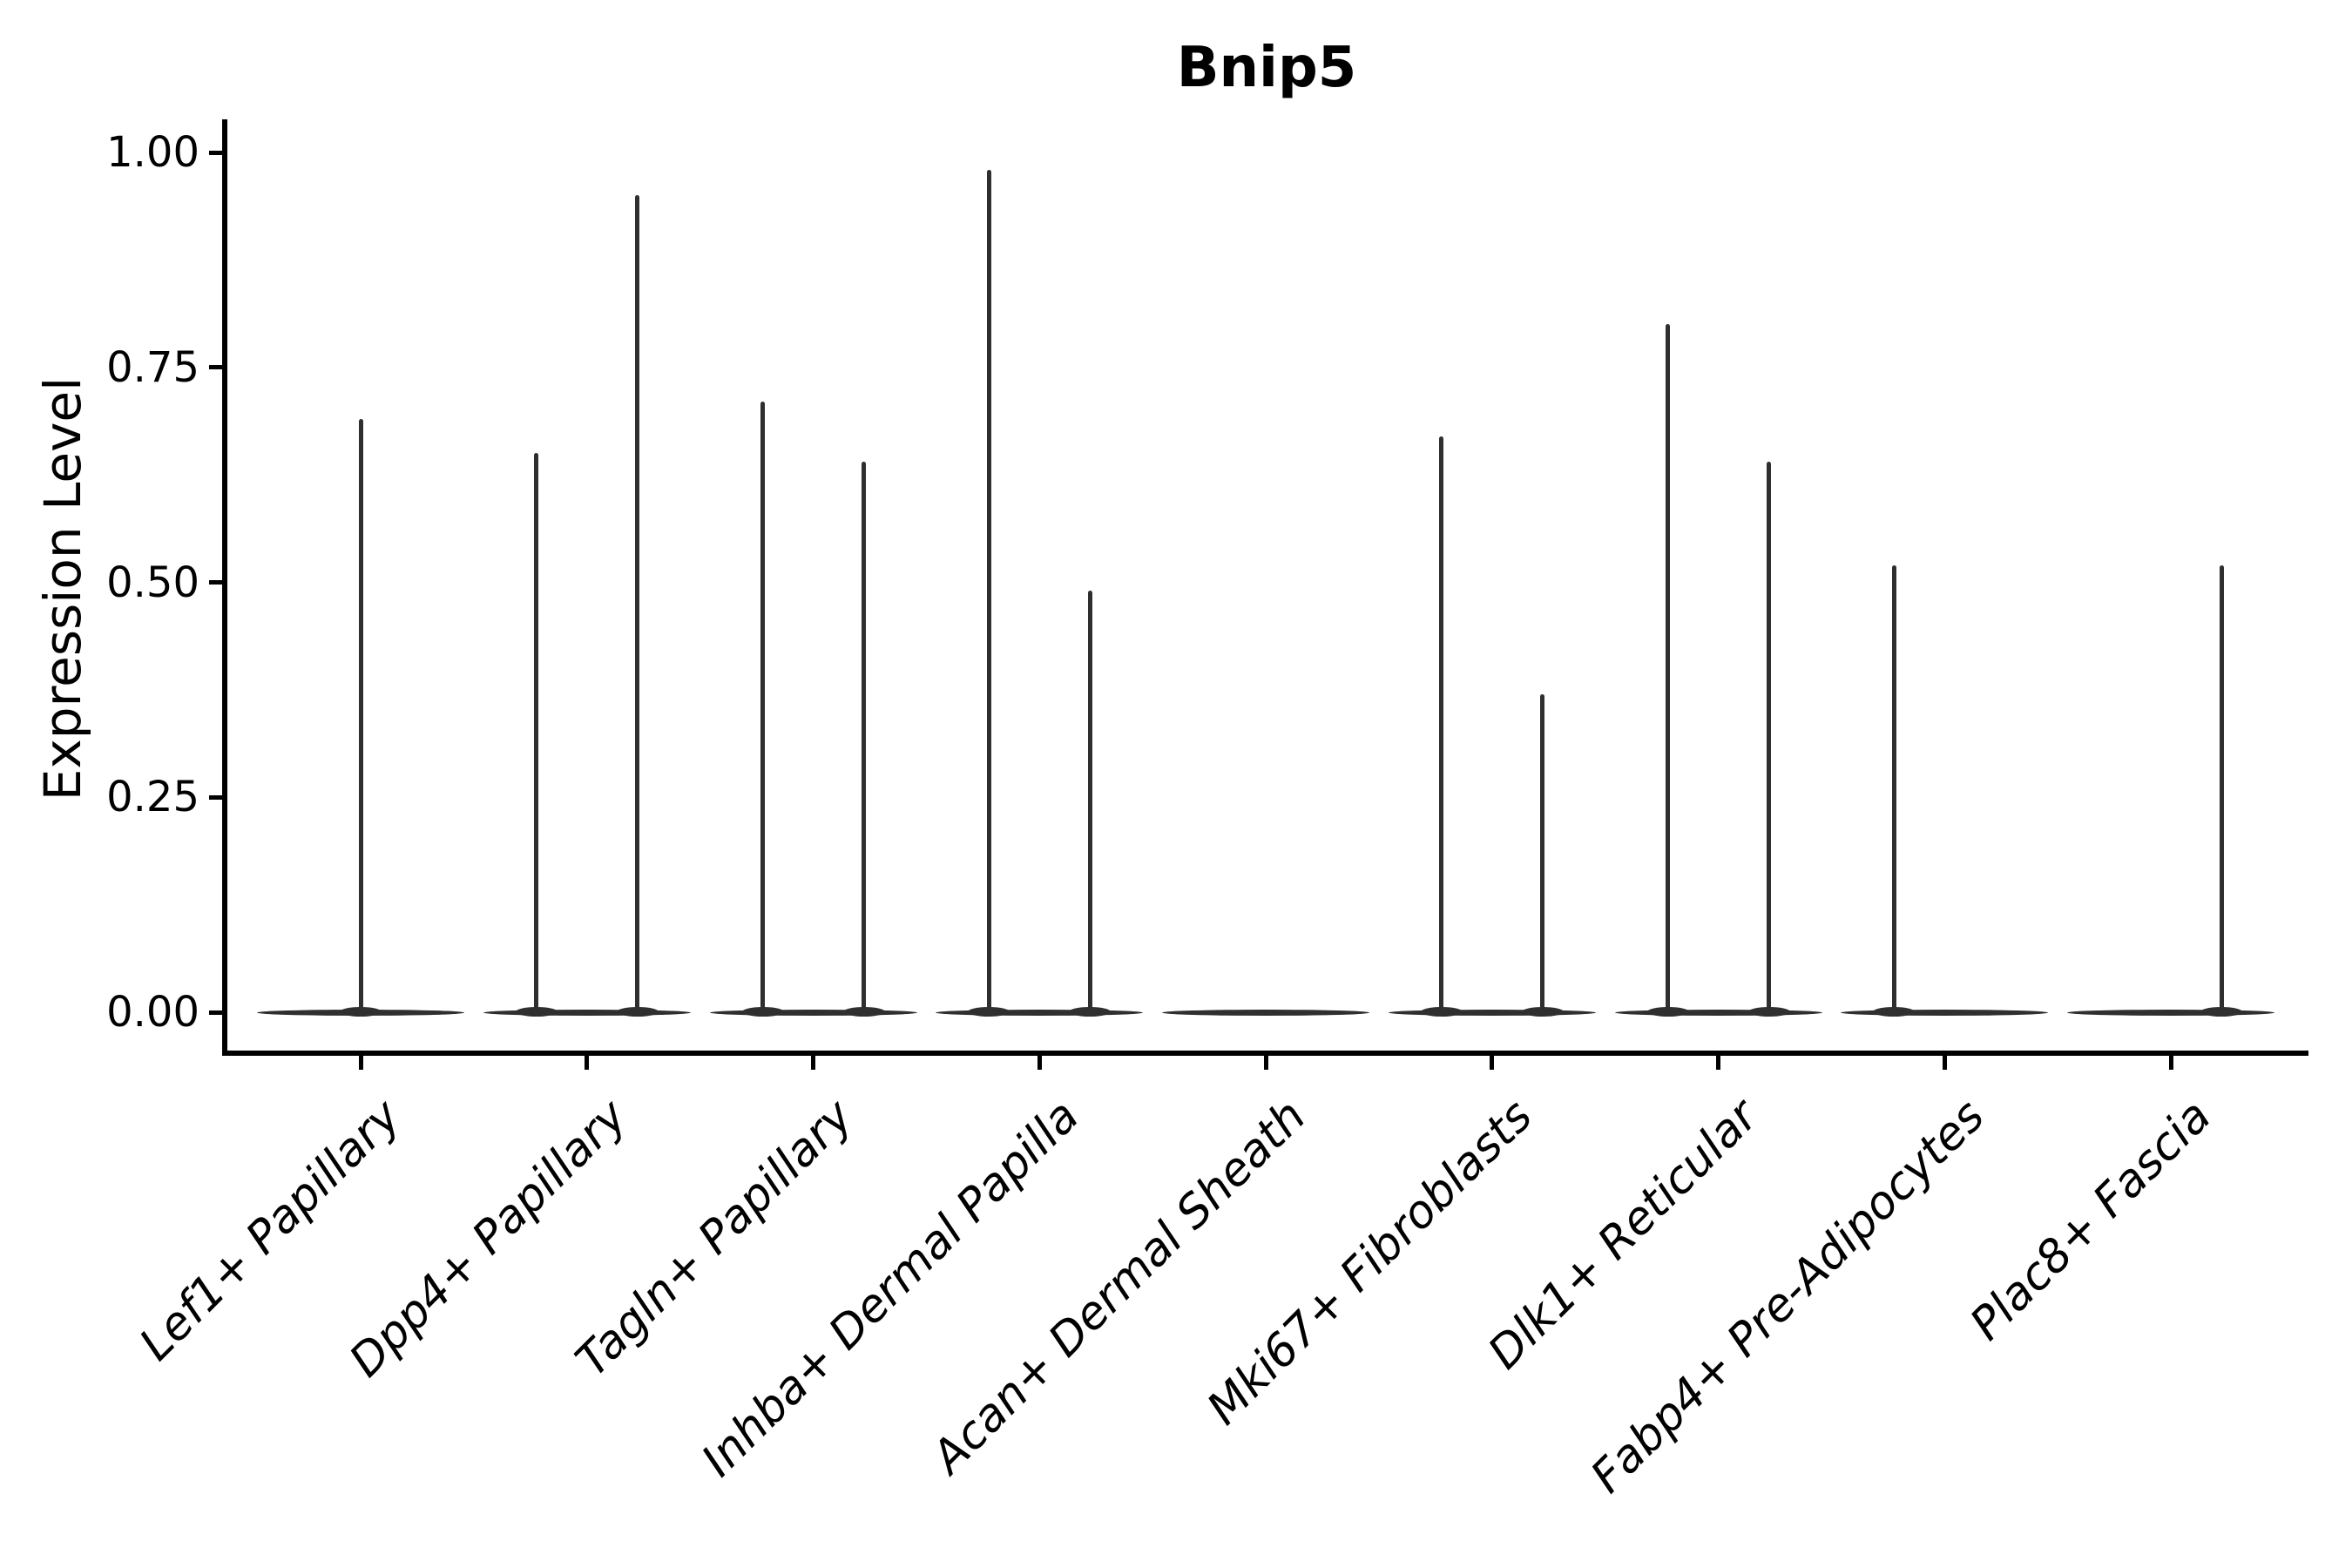  Describe the element at coordinates (1788, 1297) in the screenshot. I see `x-tick-label: Fabp4+ Pre-Adipocytes` at that location.